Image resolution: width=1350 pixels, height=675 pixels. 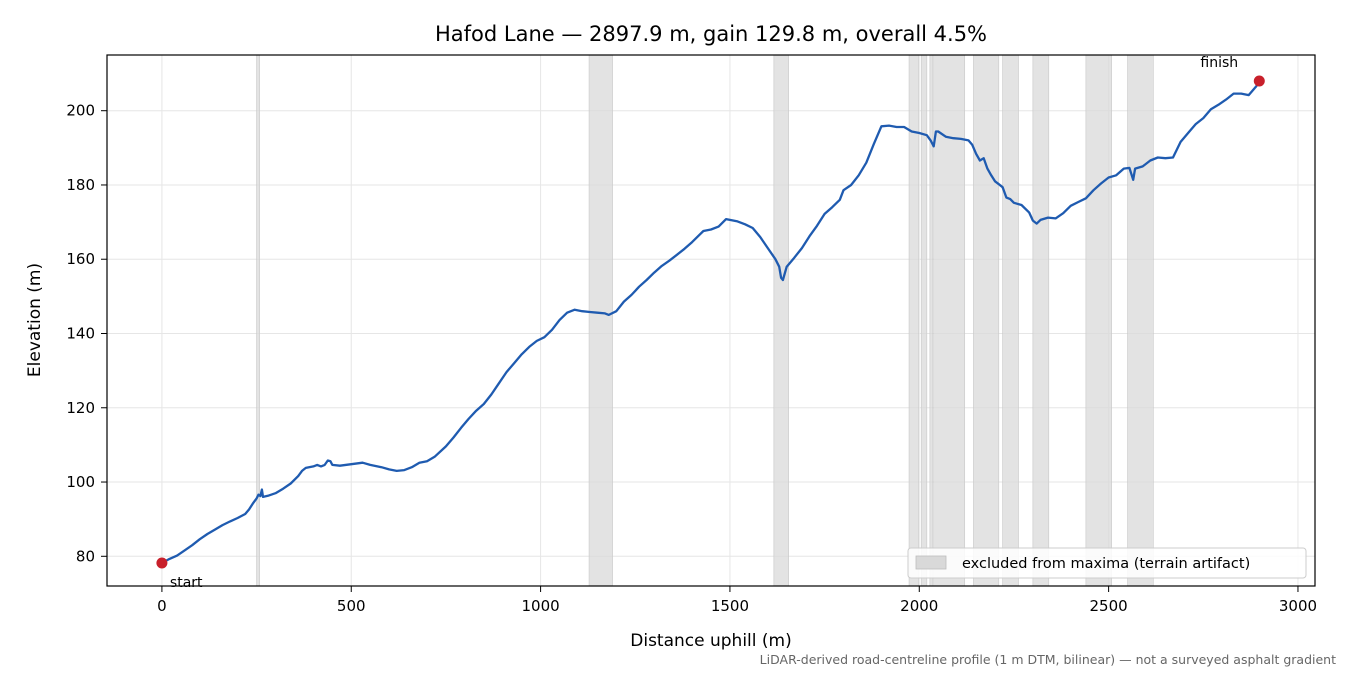 I want to click on legend-box, so click(x=1107, y=563).